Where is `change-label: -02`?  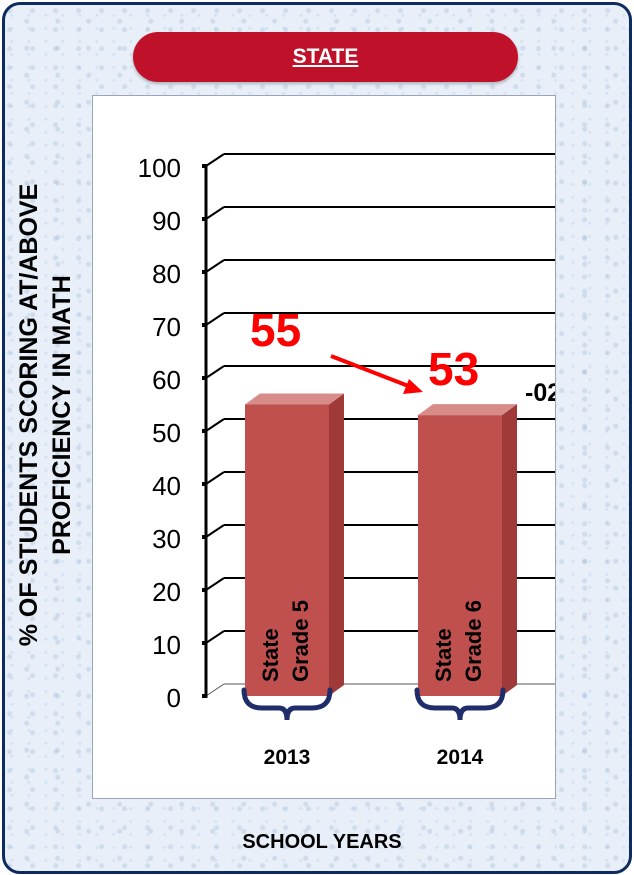 change-label: -02 is located at coordinates (540, 393).